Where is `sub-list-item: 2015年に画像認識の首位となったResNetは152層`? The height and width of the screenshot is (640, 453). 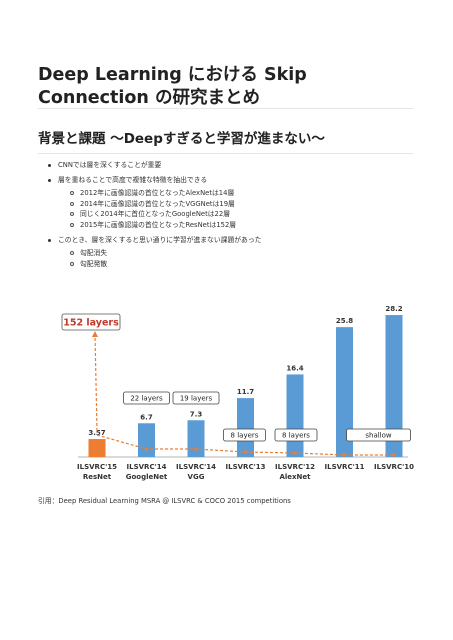 sub-list-item: 2015年に画像認識の首位となったResNetは152層 is located at coordinates (244, 225).